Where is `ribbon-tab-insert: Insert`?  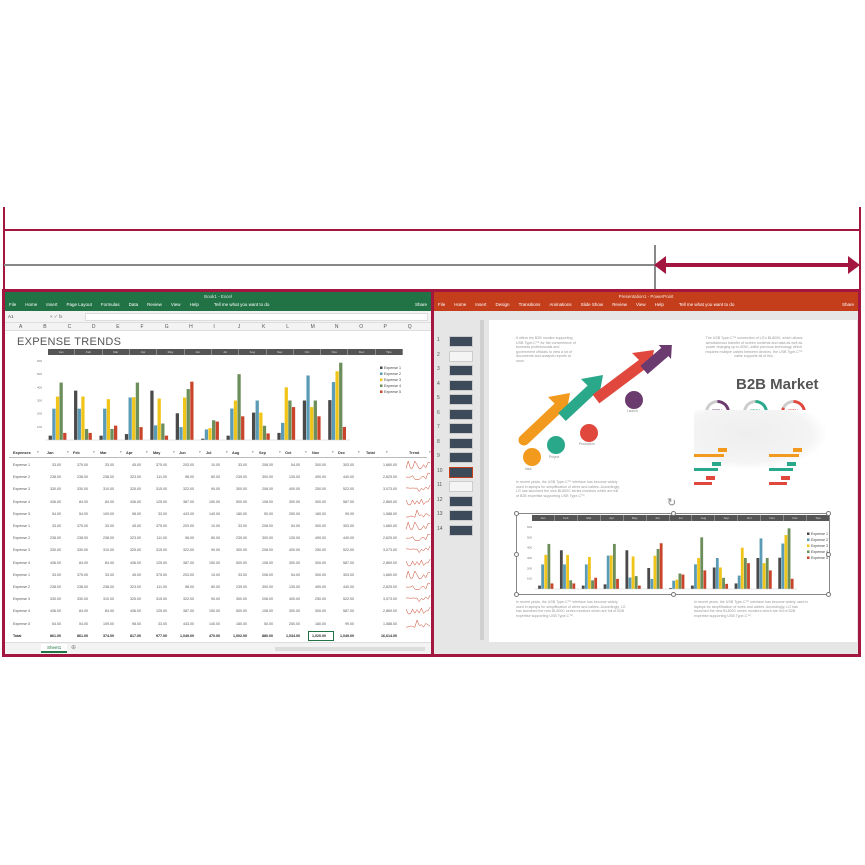 ribbon-tab-insert: Insert is located at coordinates (481, 304).